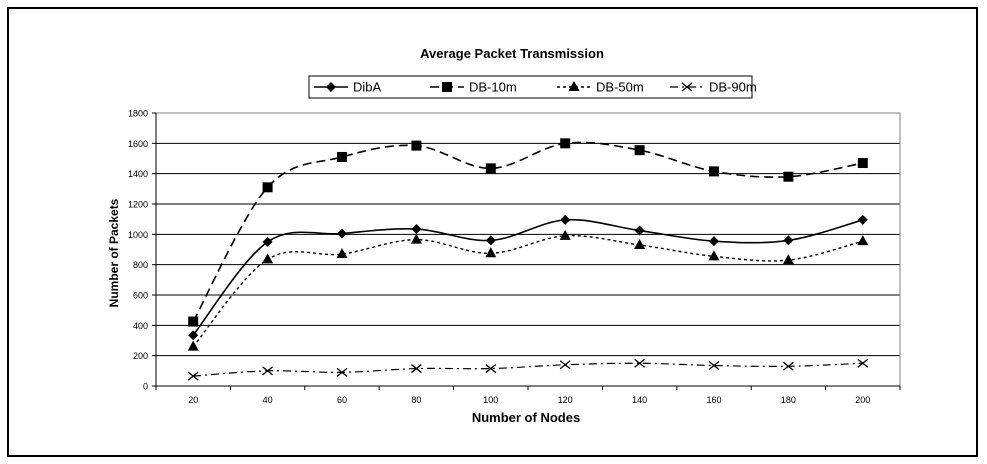 The height and width of the screenshot is (464, 987). I want to click on x-tick-label: 160, so click(713, 400).